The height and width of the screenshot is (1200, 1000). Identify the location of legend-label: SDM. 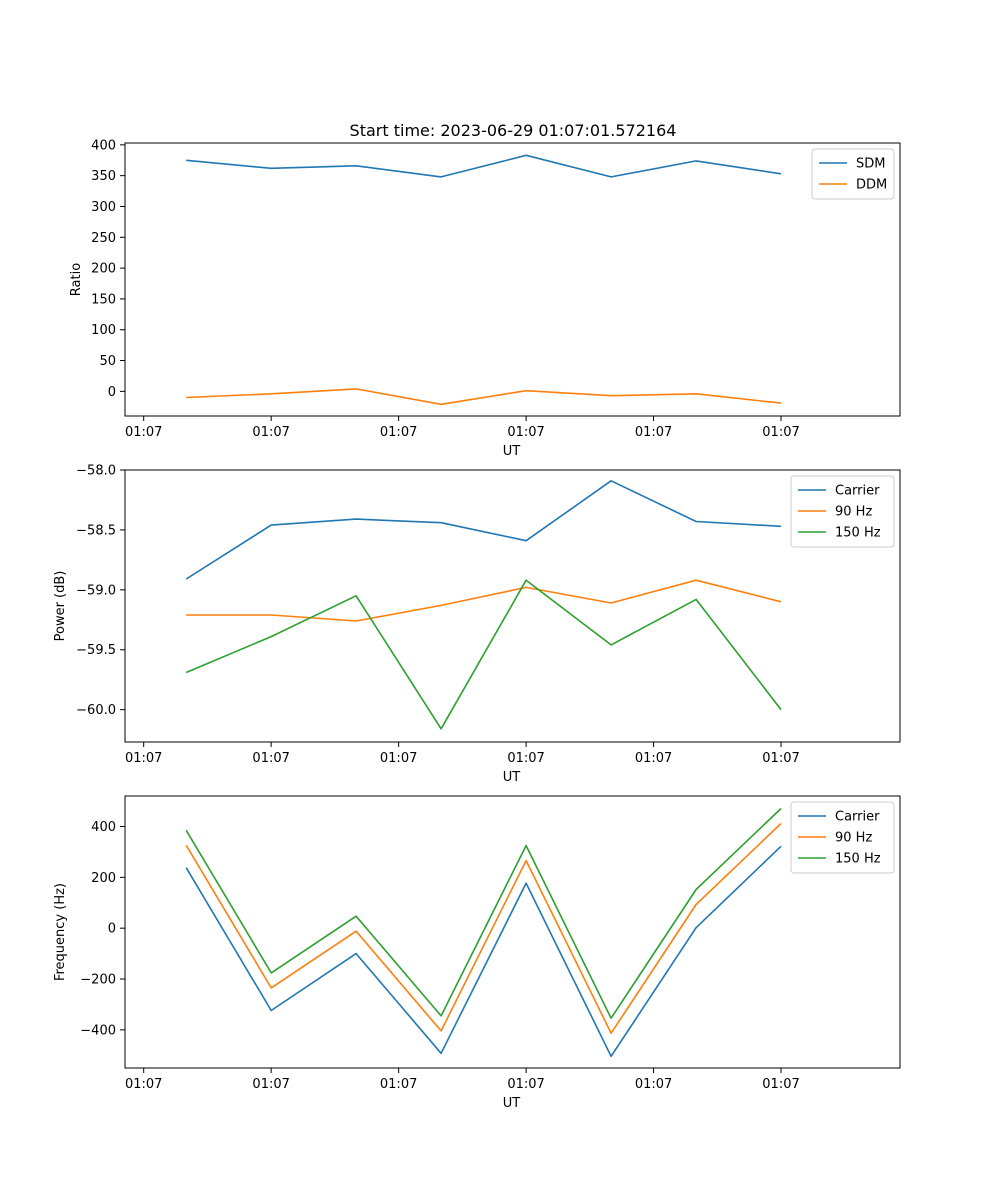
(870, 164).